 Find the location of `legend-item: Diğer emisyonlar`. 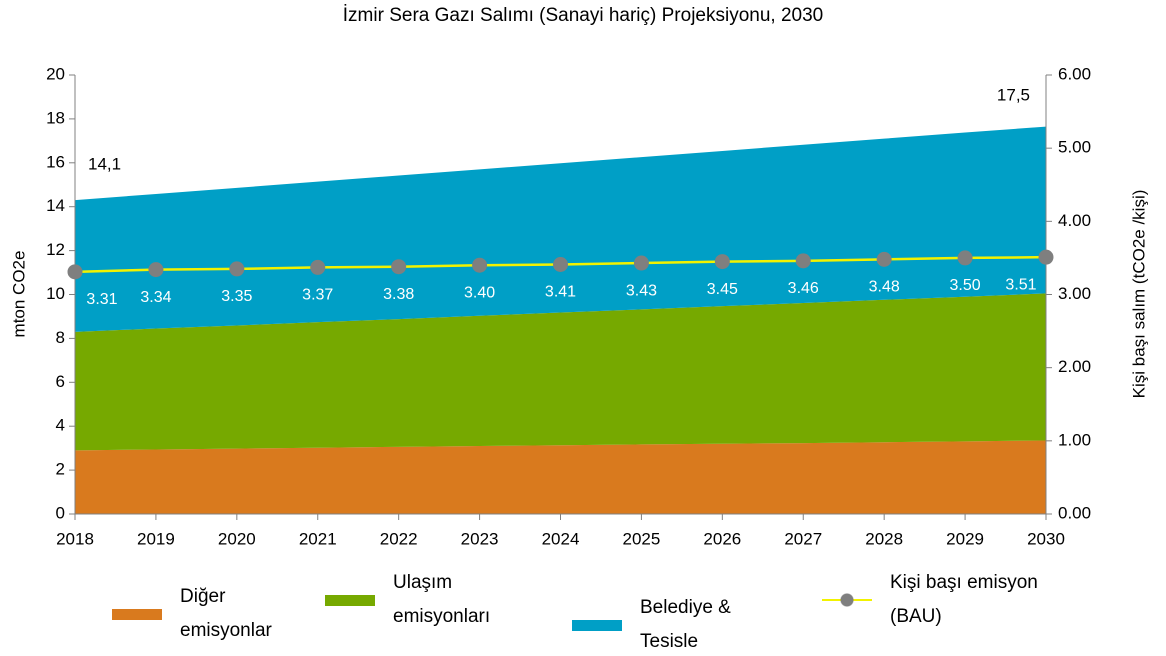

legend-item: Diğer emisyonlar is located at coordinates (206, 614).